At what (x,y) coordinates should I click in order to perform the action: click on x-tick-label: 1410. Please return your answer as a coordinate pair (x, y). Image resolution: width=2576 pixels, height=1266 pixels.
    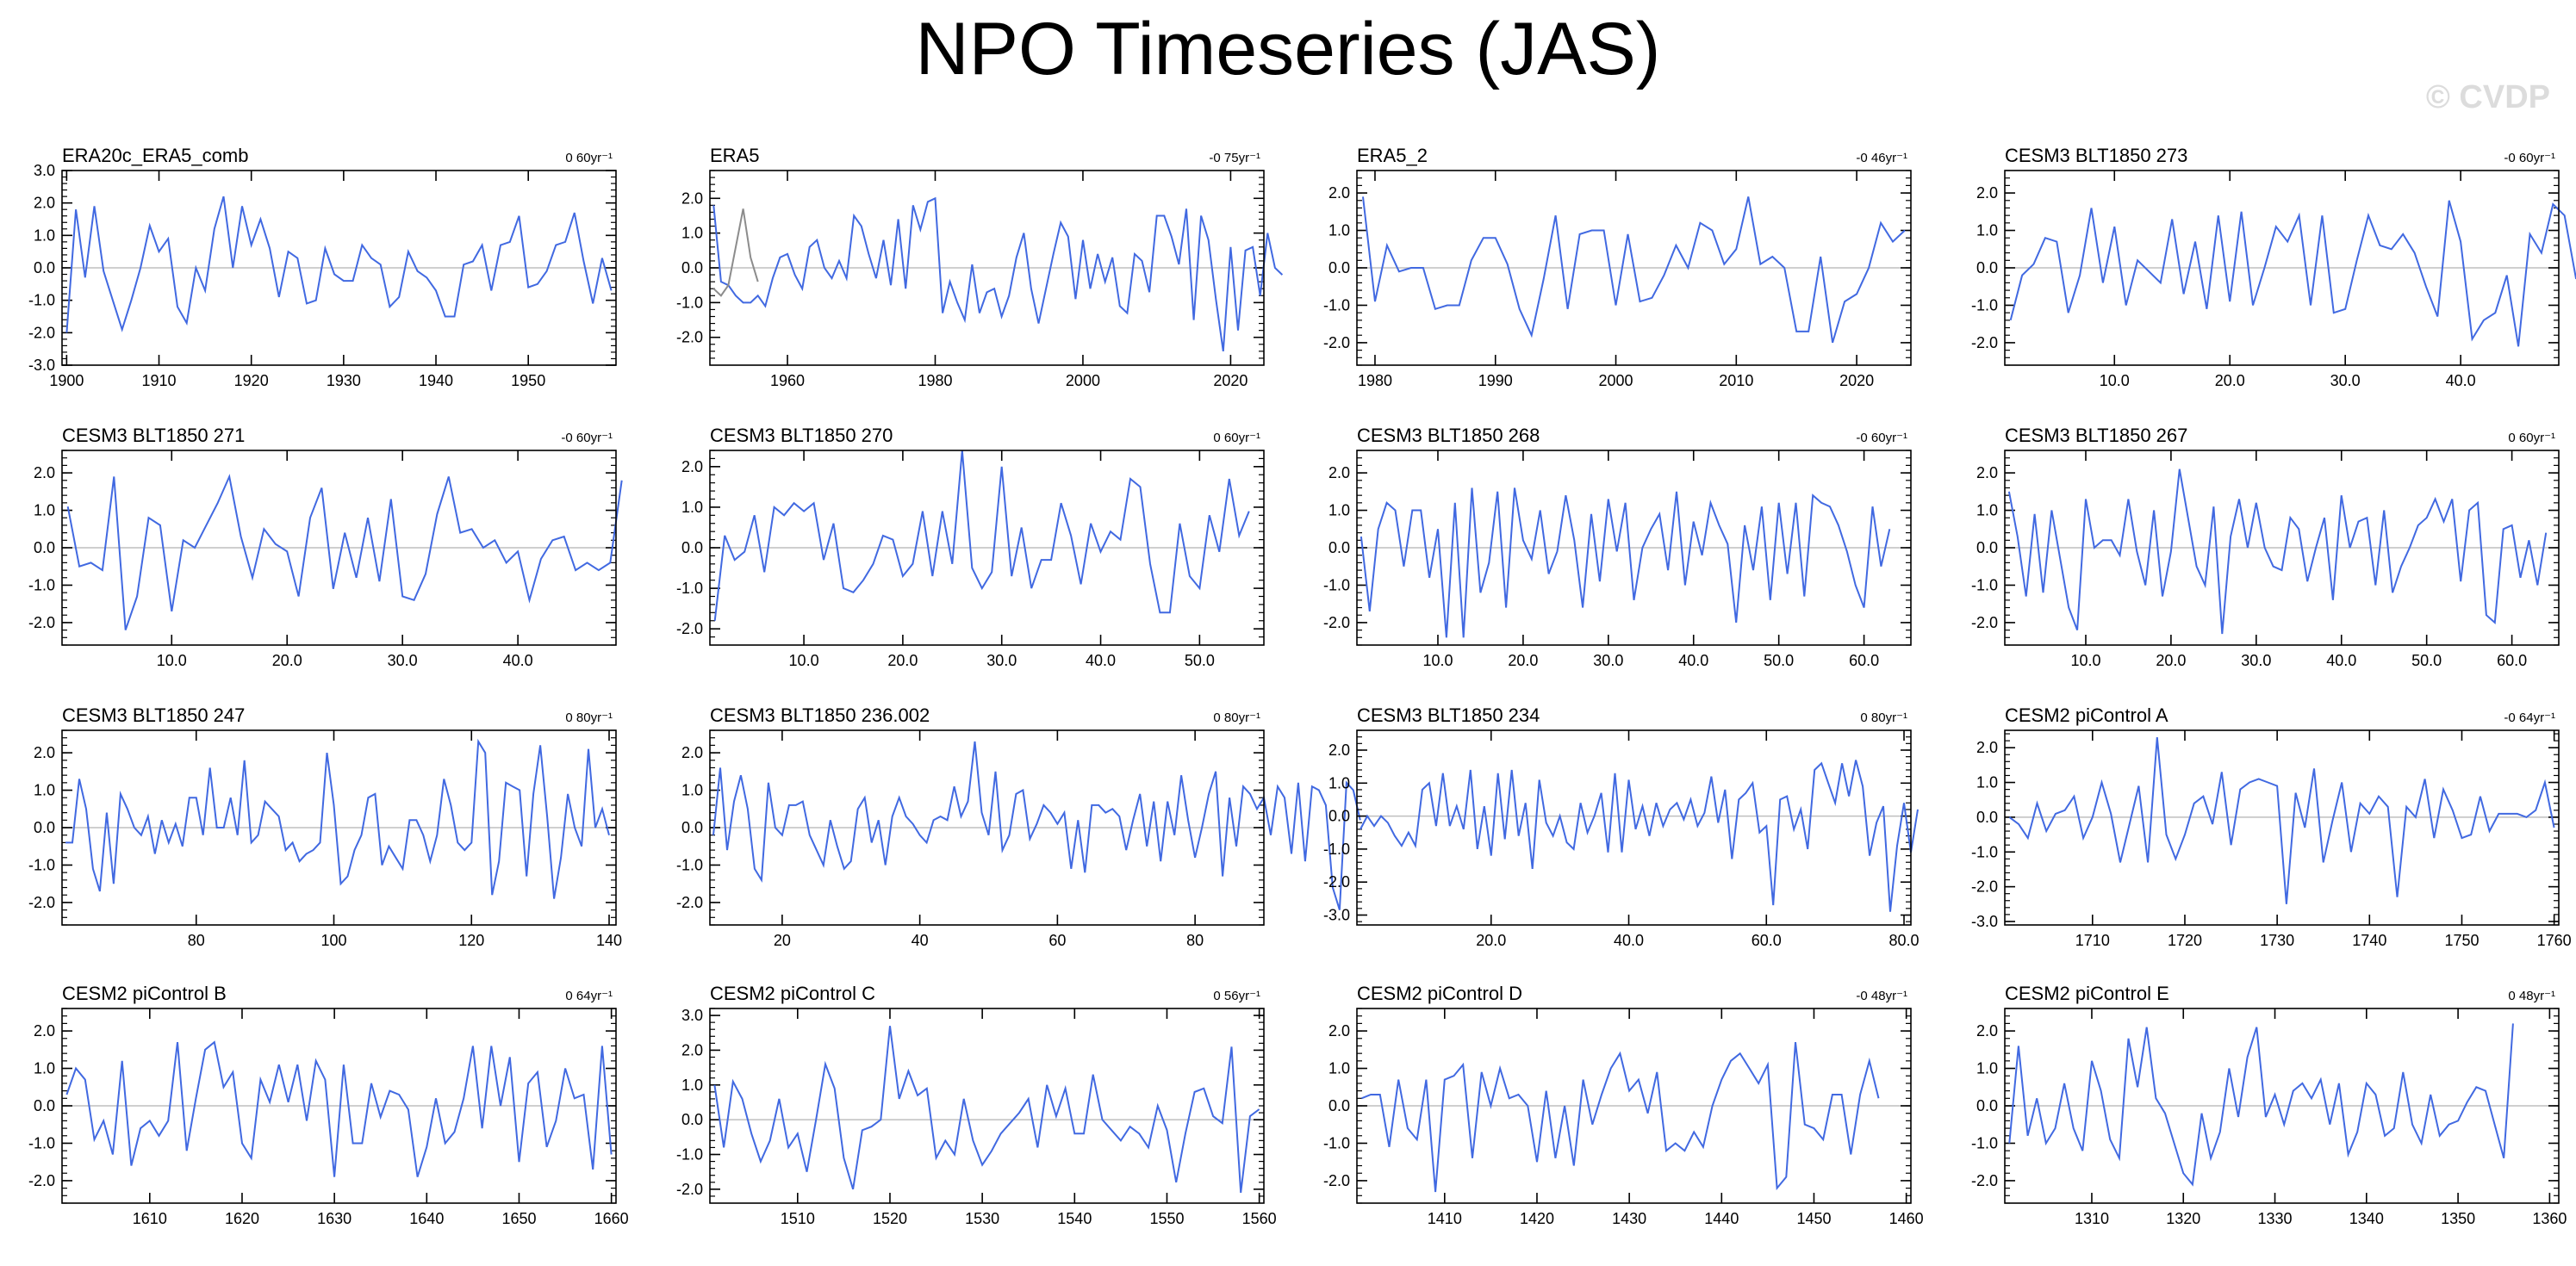
    Looking at the image, I should click on (1445, 1219).